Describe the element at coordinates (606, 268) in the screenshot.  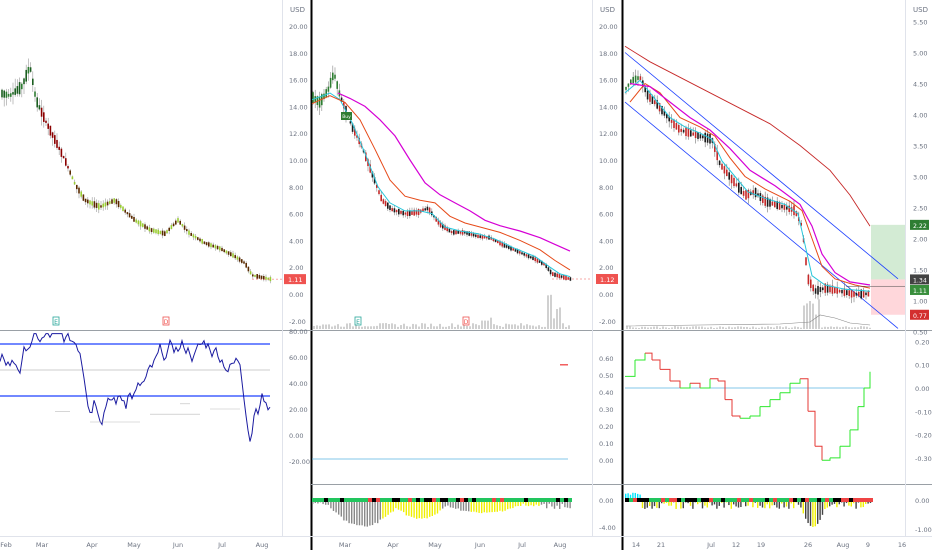
I see `mid-y-tick-label: 2.00` at that location.